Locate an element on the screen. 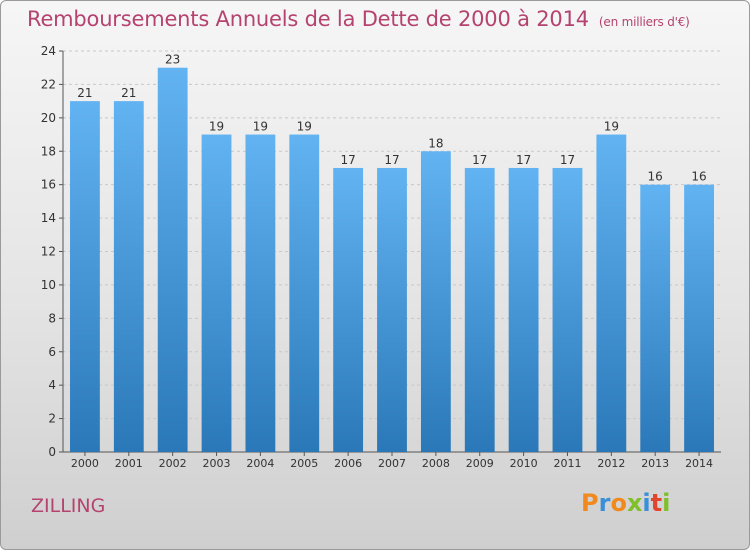  data-label-2012: 19 is located at coordinates (611, 127).